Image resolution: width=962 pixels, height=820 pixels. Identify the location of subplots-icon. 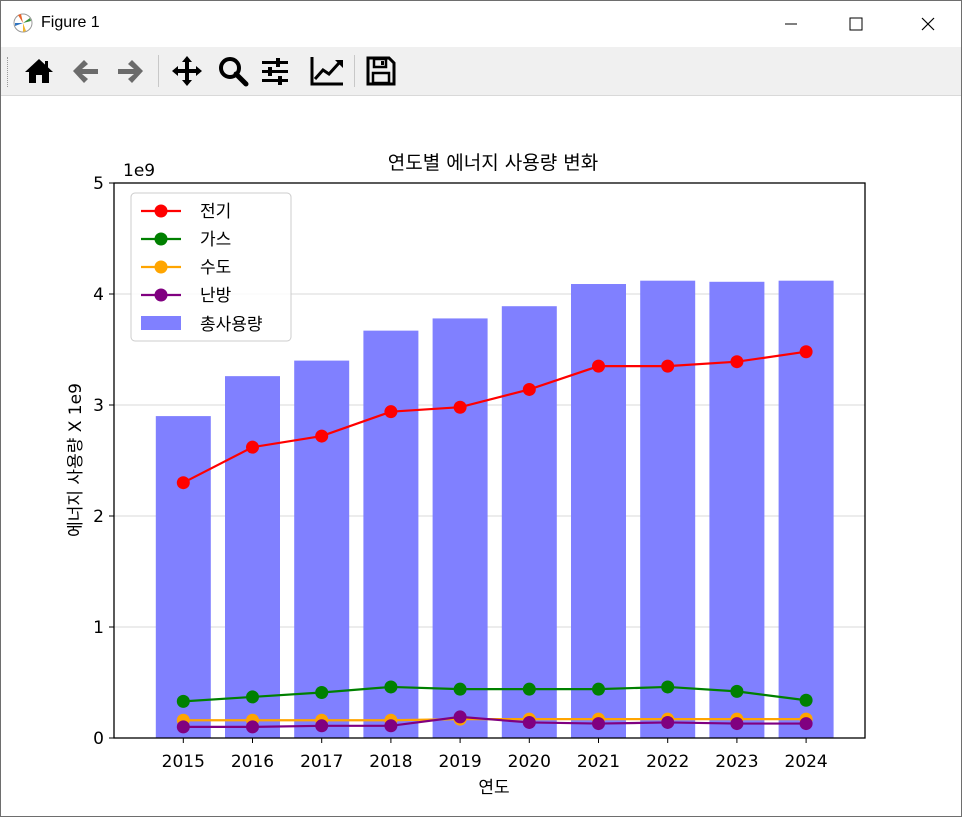
(275, 71).